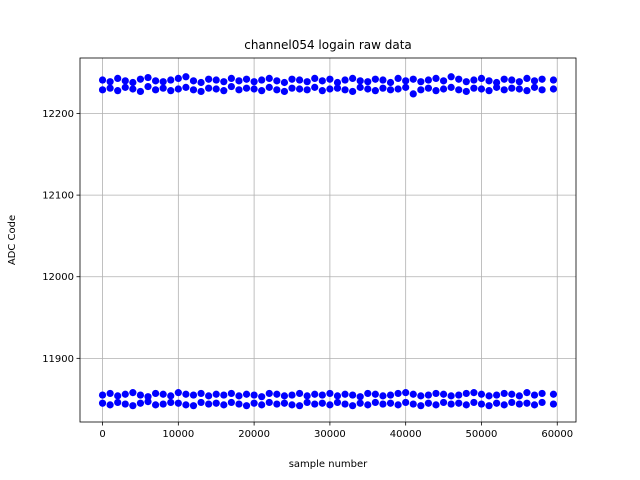 Image resolution: width=640 pixels, height=480 pixels. I want to click on x-axis-label: sample number, so click(328, 464).